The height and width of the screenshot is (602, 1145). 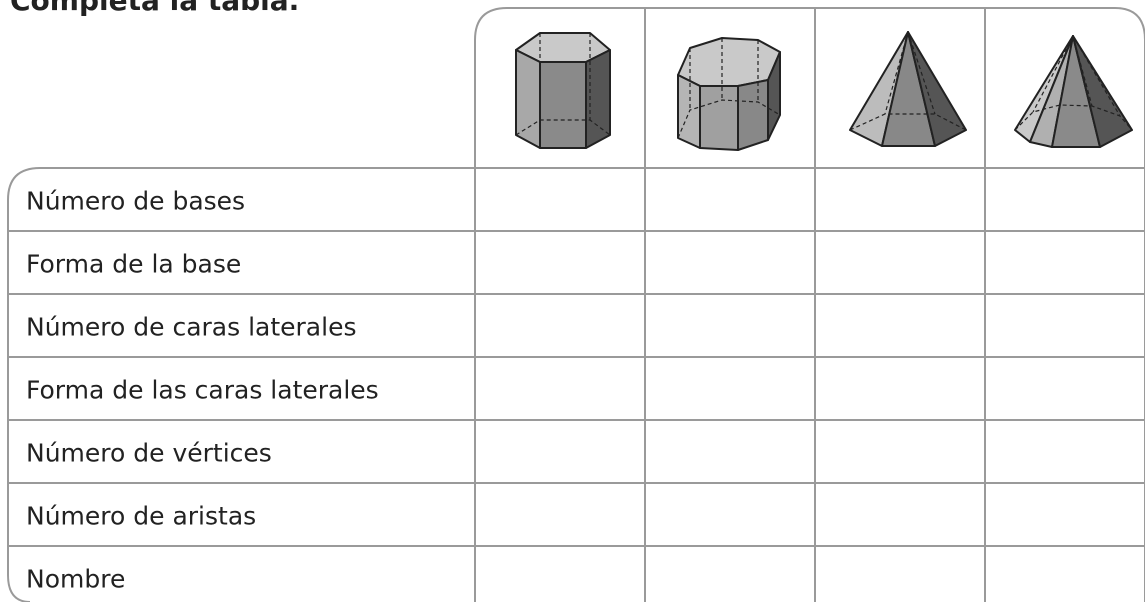 I want to click on octagonal-prism, so click(x=729, y=94).